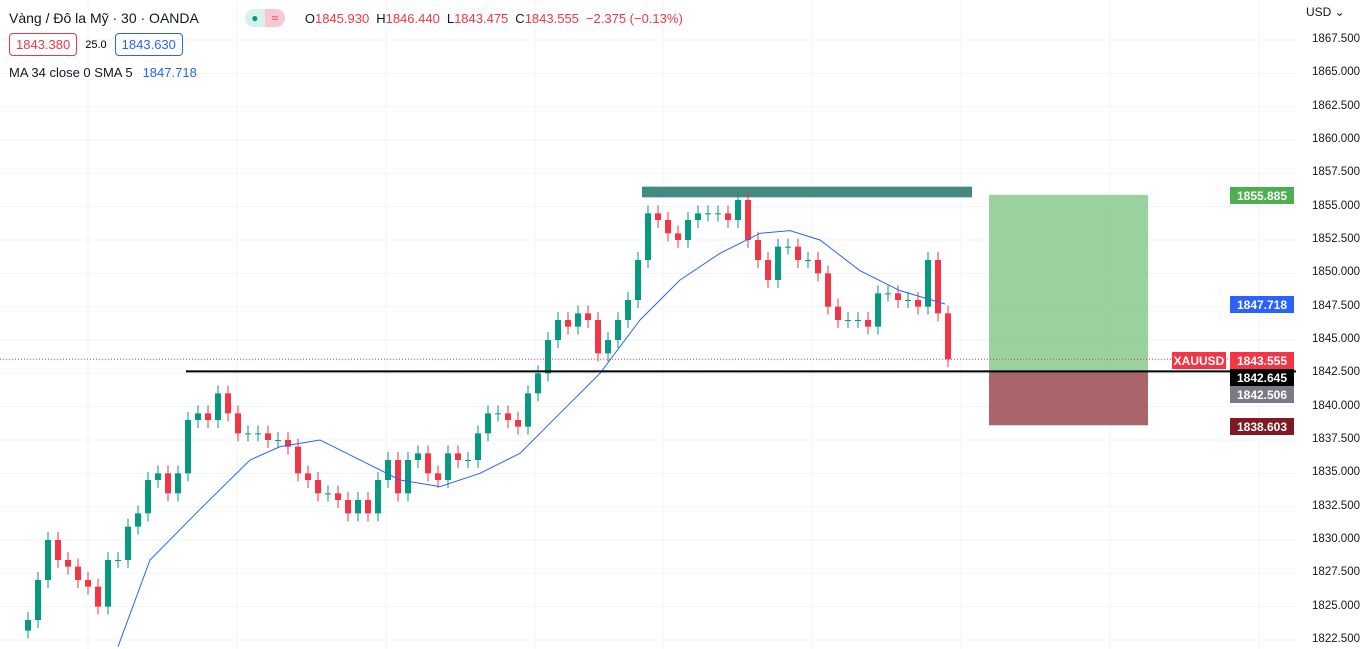  What do you see at coordinates (1336, 39) in the screenshot?
I see `y-tick-label: 1867.500` at bounding box center [1336, 39].